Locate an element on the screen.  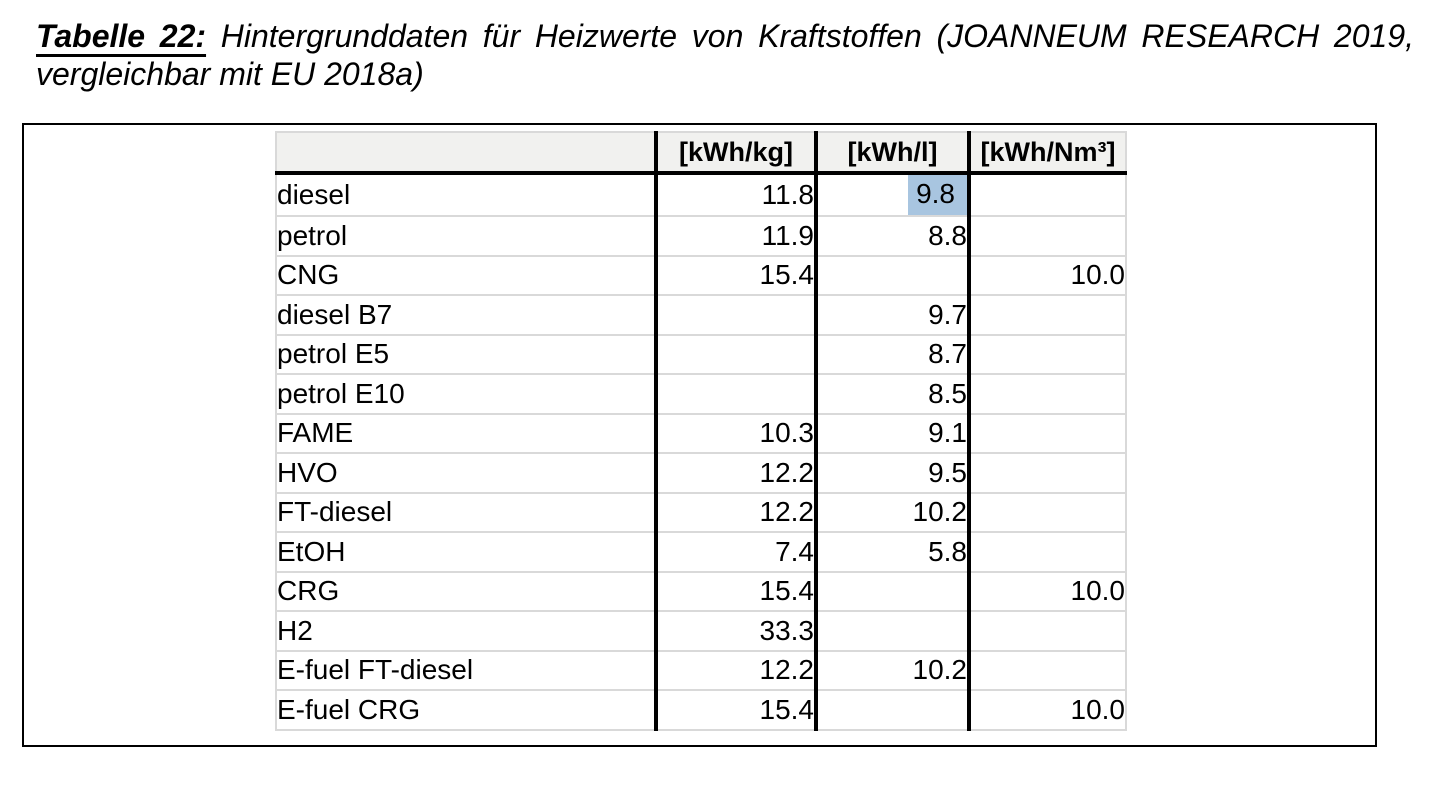
table-row: CNG 15.4 10.0 is located at coordinates (701, 275).